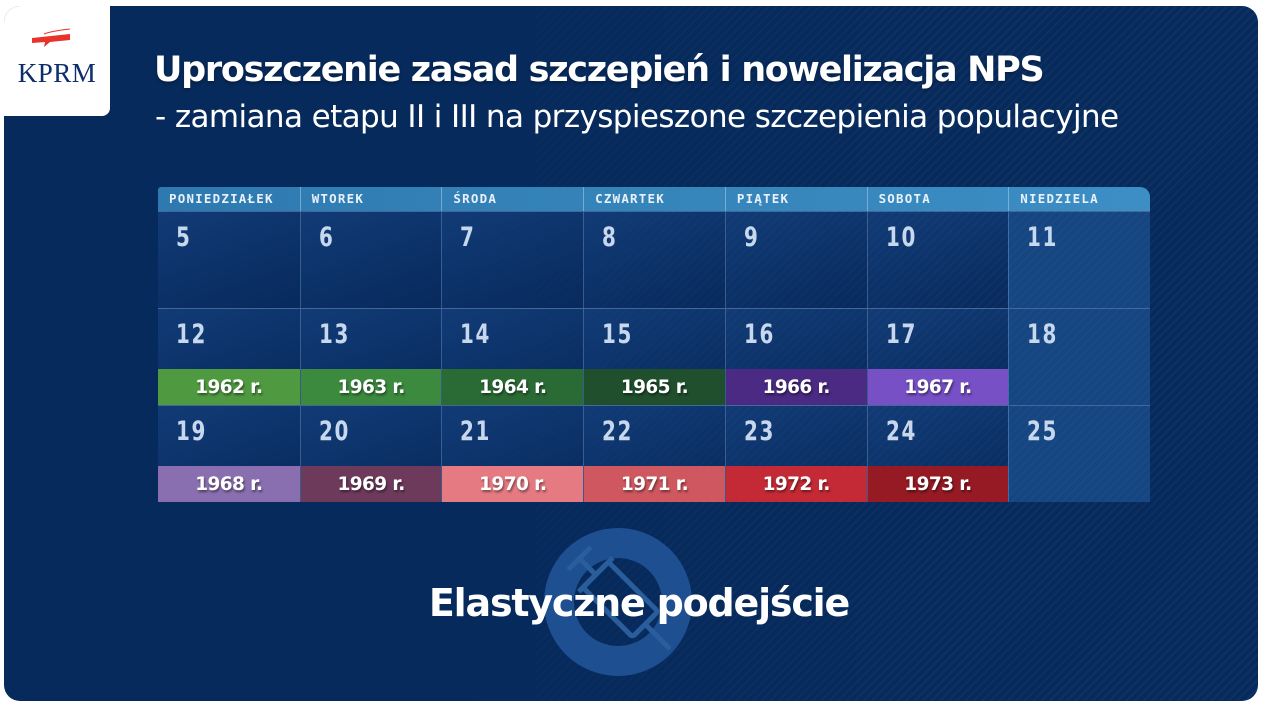  What do you see at coordinates (371, 484) in the screenshot?
I see `birth-year-band: 1969 r.` at bounding box center [371, 484].